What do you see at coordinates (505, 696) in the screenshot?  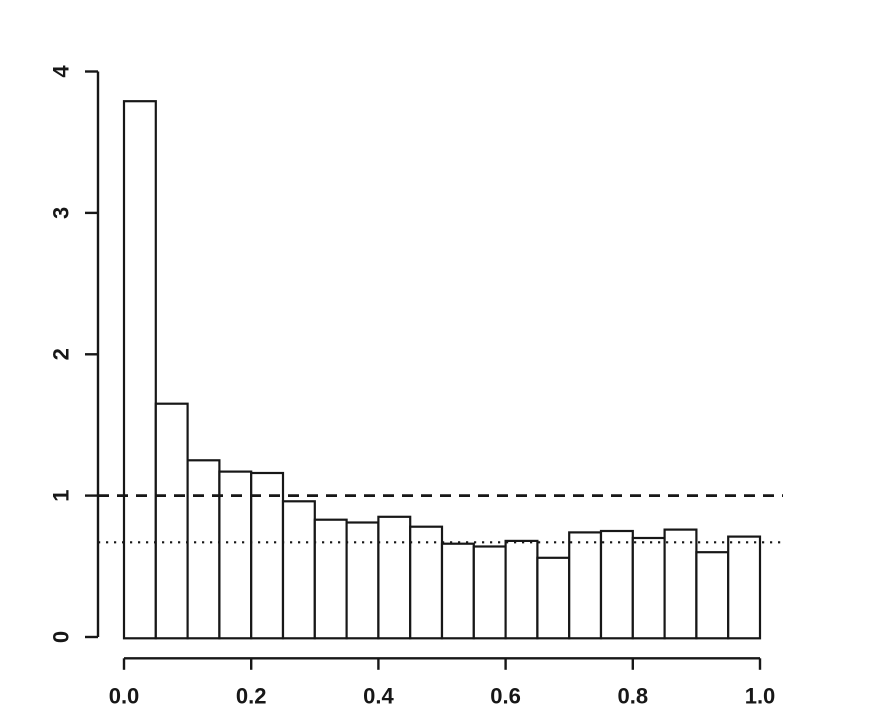 I see `x-tick-label: 0.6` at bounding box center [505, 696].